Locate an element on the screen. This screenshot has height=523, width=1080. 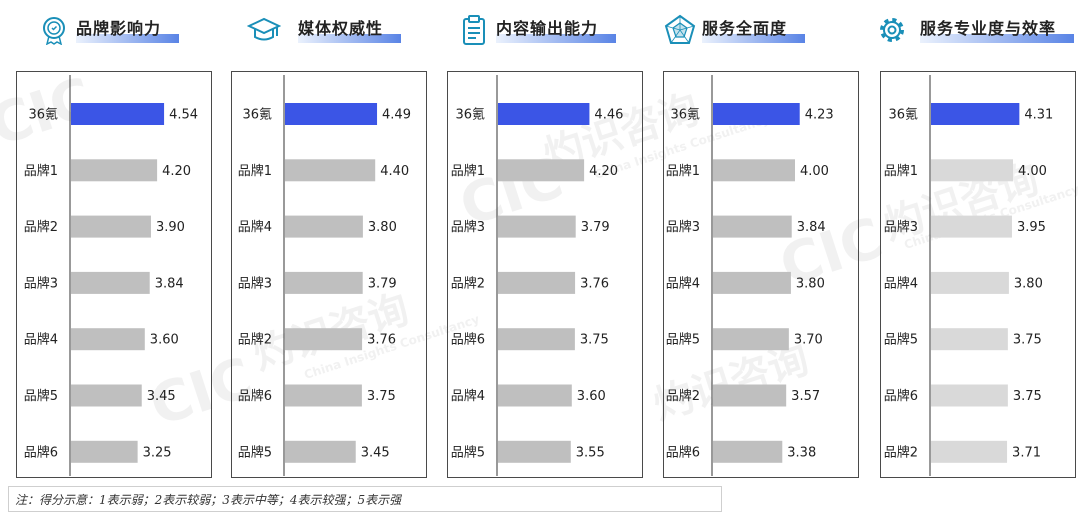
panel-title: 内容输出能力 is located at coordinates (547, 28).